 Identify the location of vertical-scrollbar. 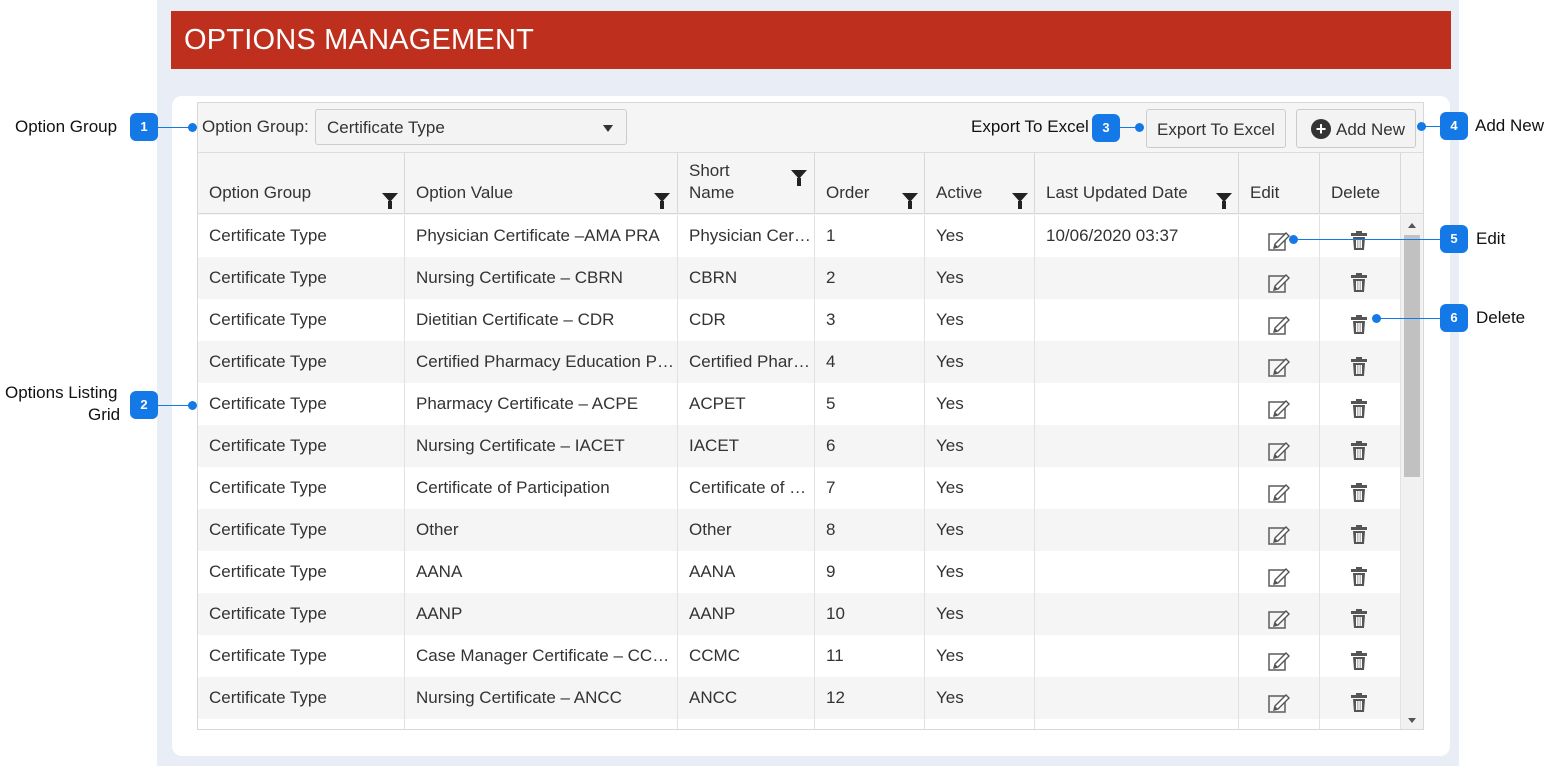
(1412, 472).